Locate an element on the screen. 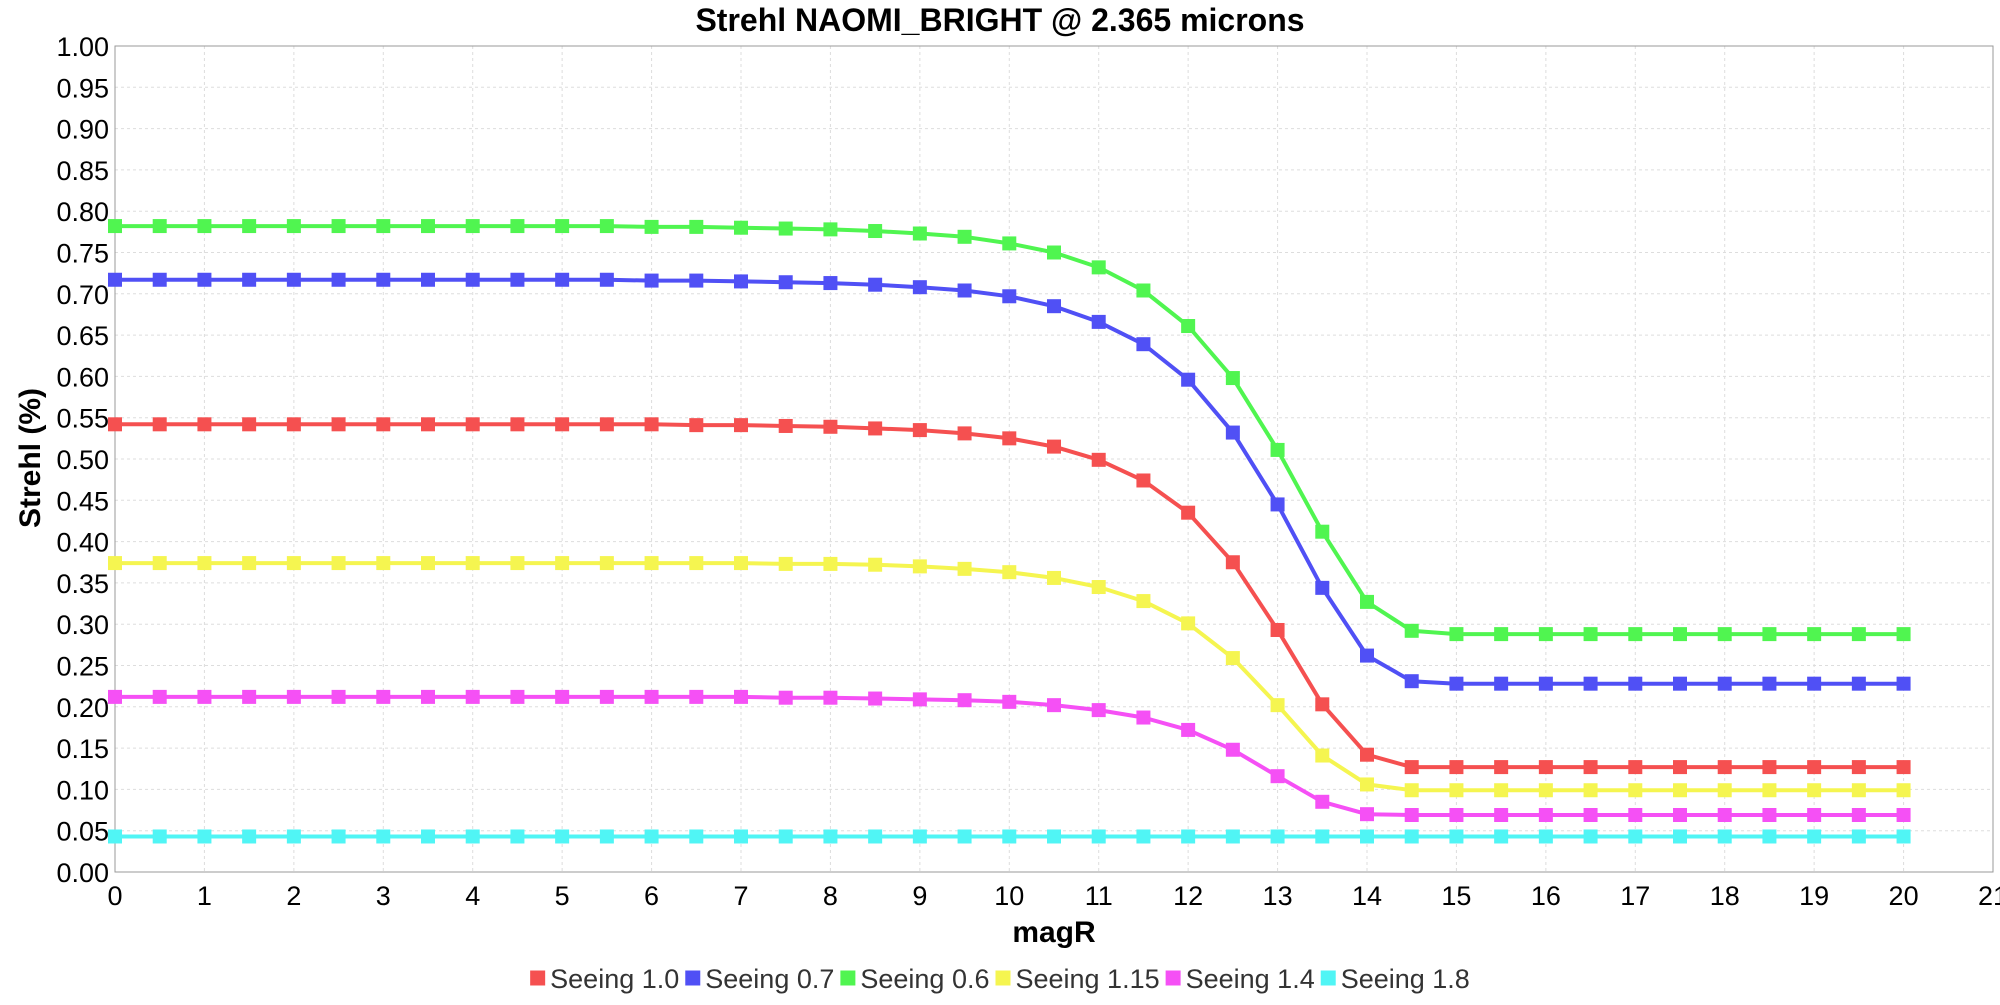  y-tick-label: 0.30 is located at coordinates (82, 625).